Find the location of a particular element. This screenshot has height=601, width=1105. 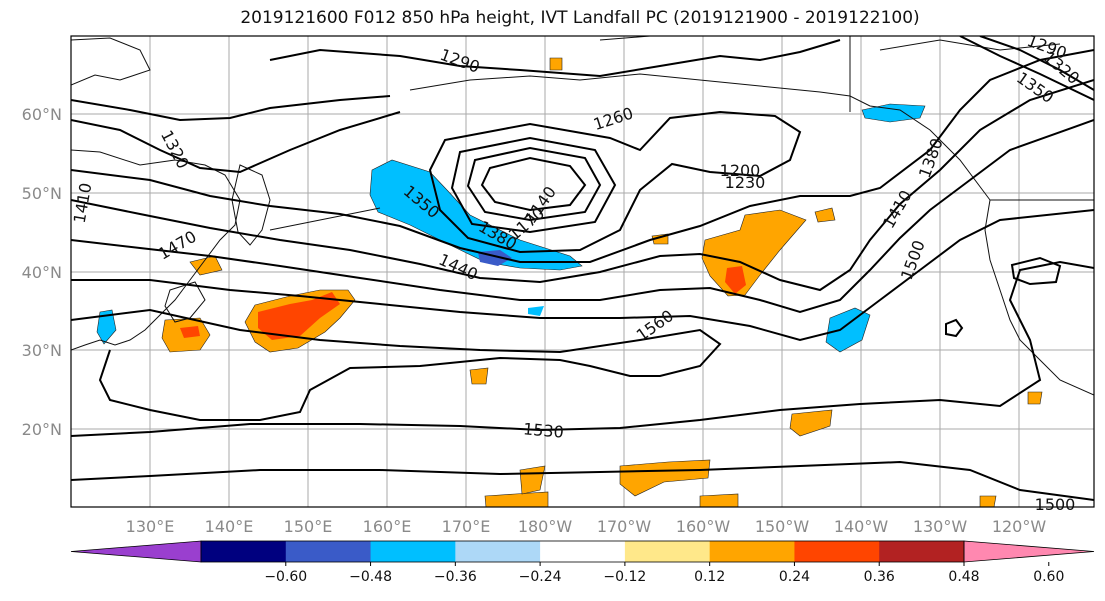

contour-label: 1230 is located at coordinates (745, 182).